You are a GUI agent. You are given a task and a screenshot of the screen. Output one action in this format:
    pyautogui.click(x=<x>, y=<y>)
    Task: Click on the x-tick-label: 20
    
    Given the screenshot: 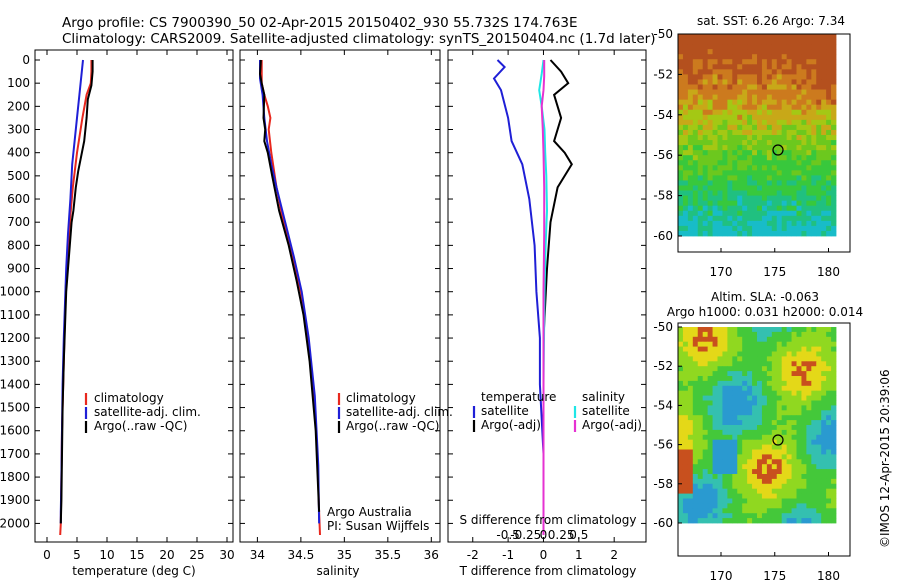 What is the action you would take?
    pyautogui.click(x=166, y=555)
    